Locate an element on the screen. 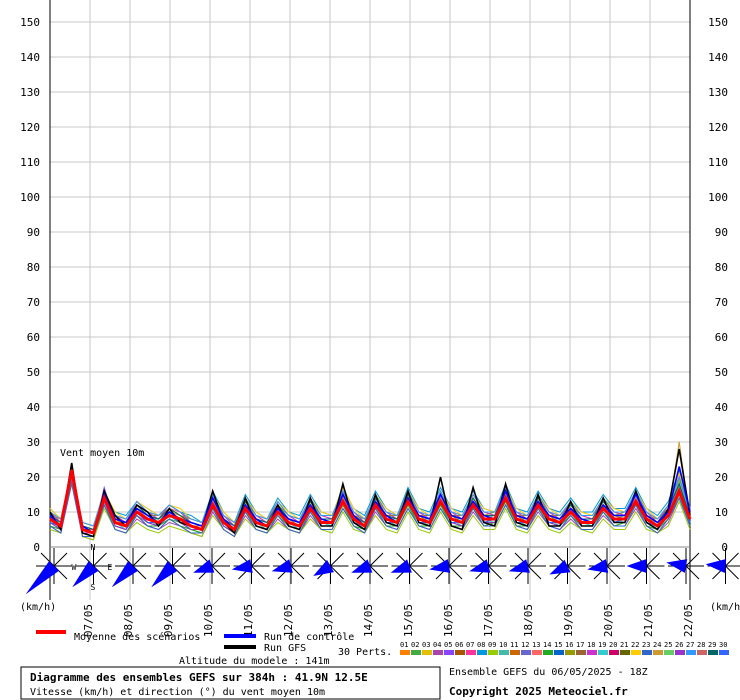 The width and height of the screenshot is (740, 700). pert-number: 11 is located at coordinates (514, 645).